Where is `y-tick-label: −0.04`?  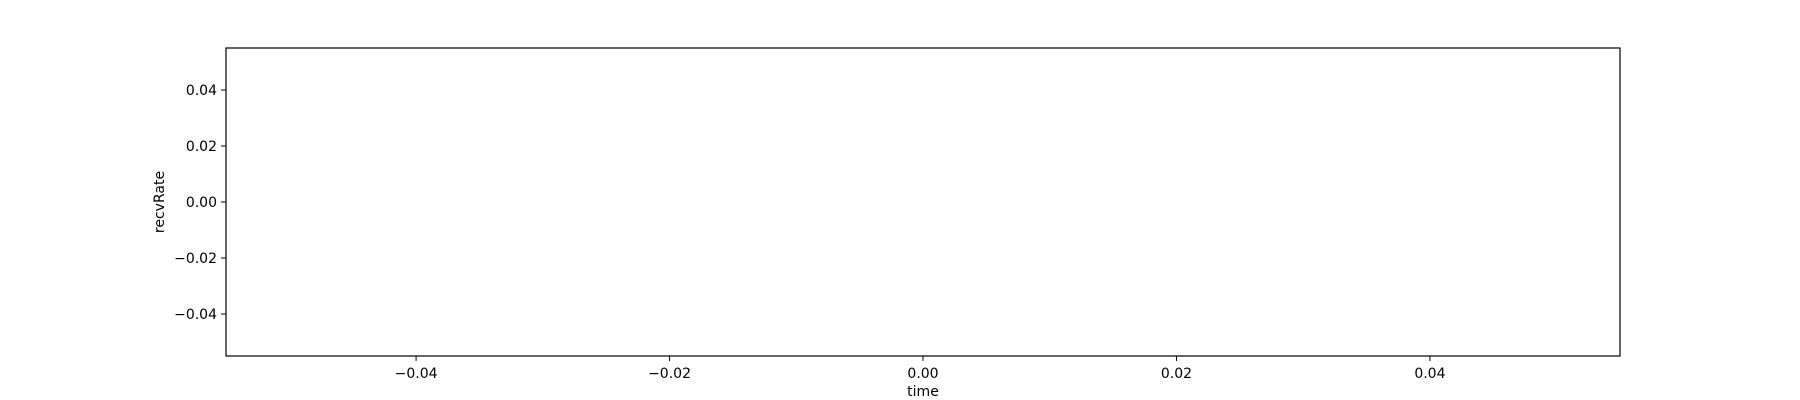 y-tick-label: −0.04 is located at coordinates (195, 315).